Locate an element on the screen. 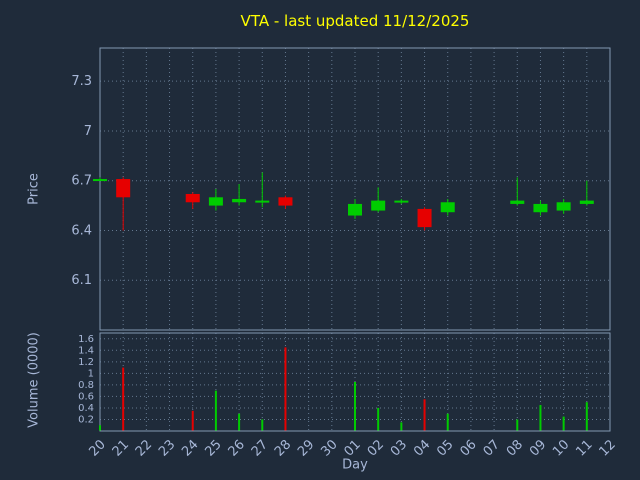  day-tick-label: 06 is located at coordinates (468, 448).